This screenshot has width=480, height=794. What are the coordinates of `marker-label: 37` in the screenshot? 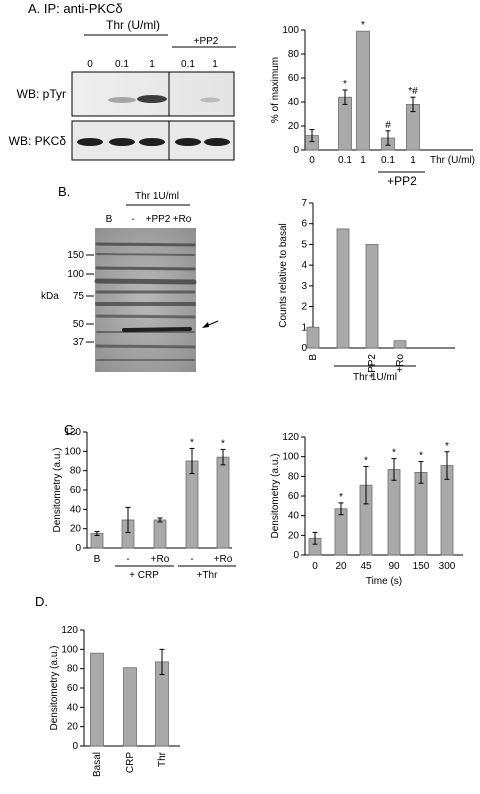 It's located at (79, 342).